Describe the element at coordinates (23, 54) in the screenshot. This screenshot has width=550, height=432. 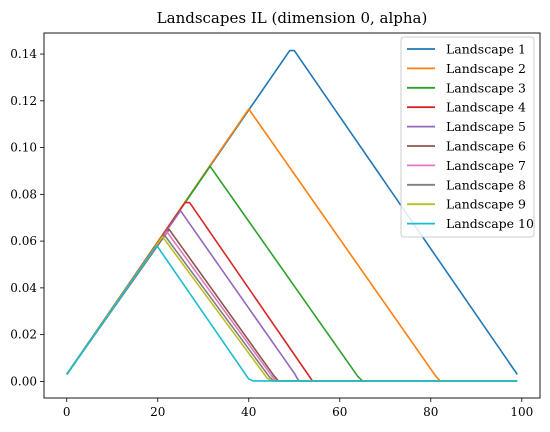
I see `y-tick-label: 0.14` at that location.